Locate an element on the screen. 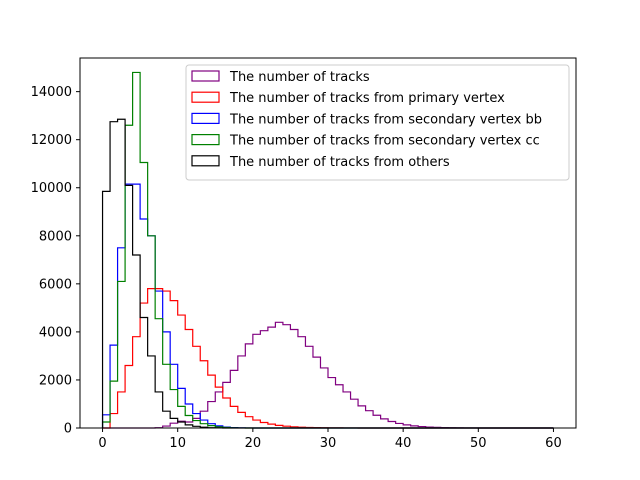 The image size is (640, 480). y-tick-label: 6000 is located at coordinates (55, 284).